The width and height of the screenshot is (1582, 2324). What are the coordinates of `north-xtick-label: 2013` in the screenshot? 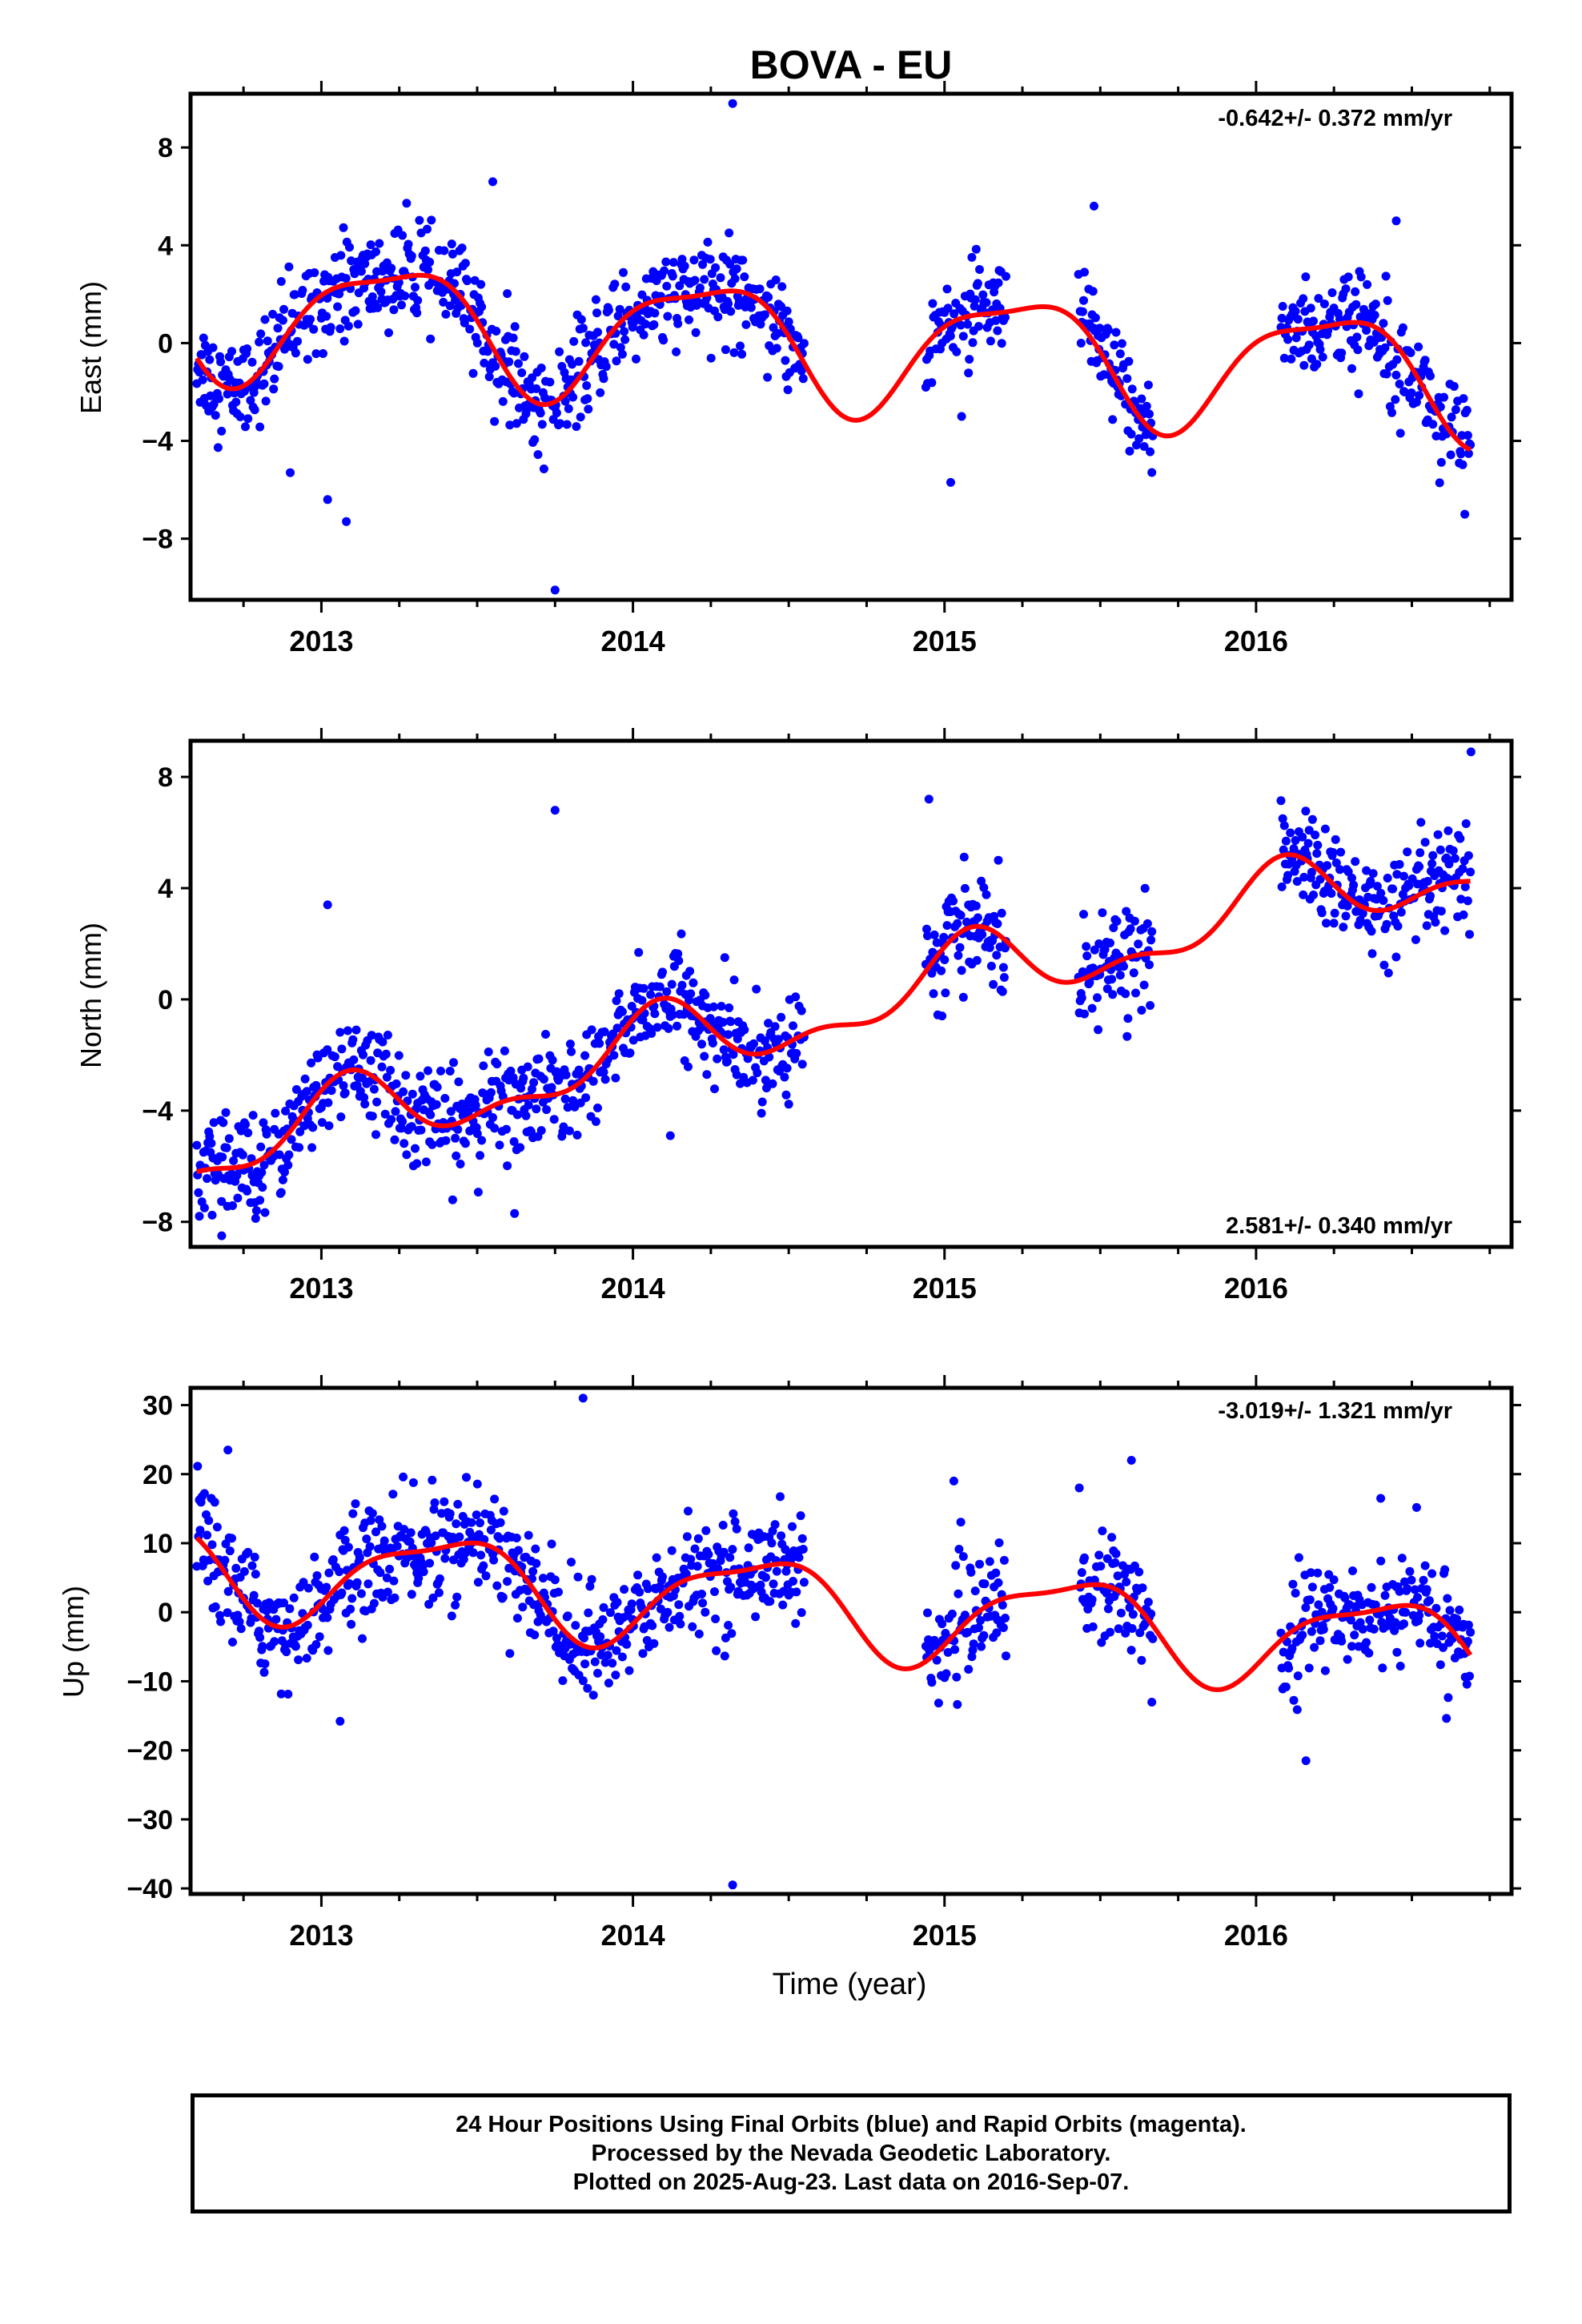 It's located at (321, 1288).